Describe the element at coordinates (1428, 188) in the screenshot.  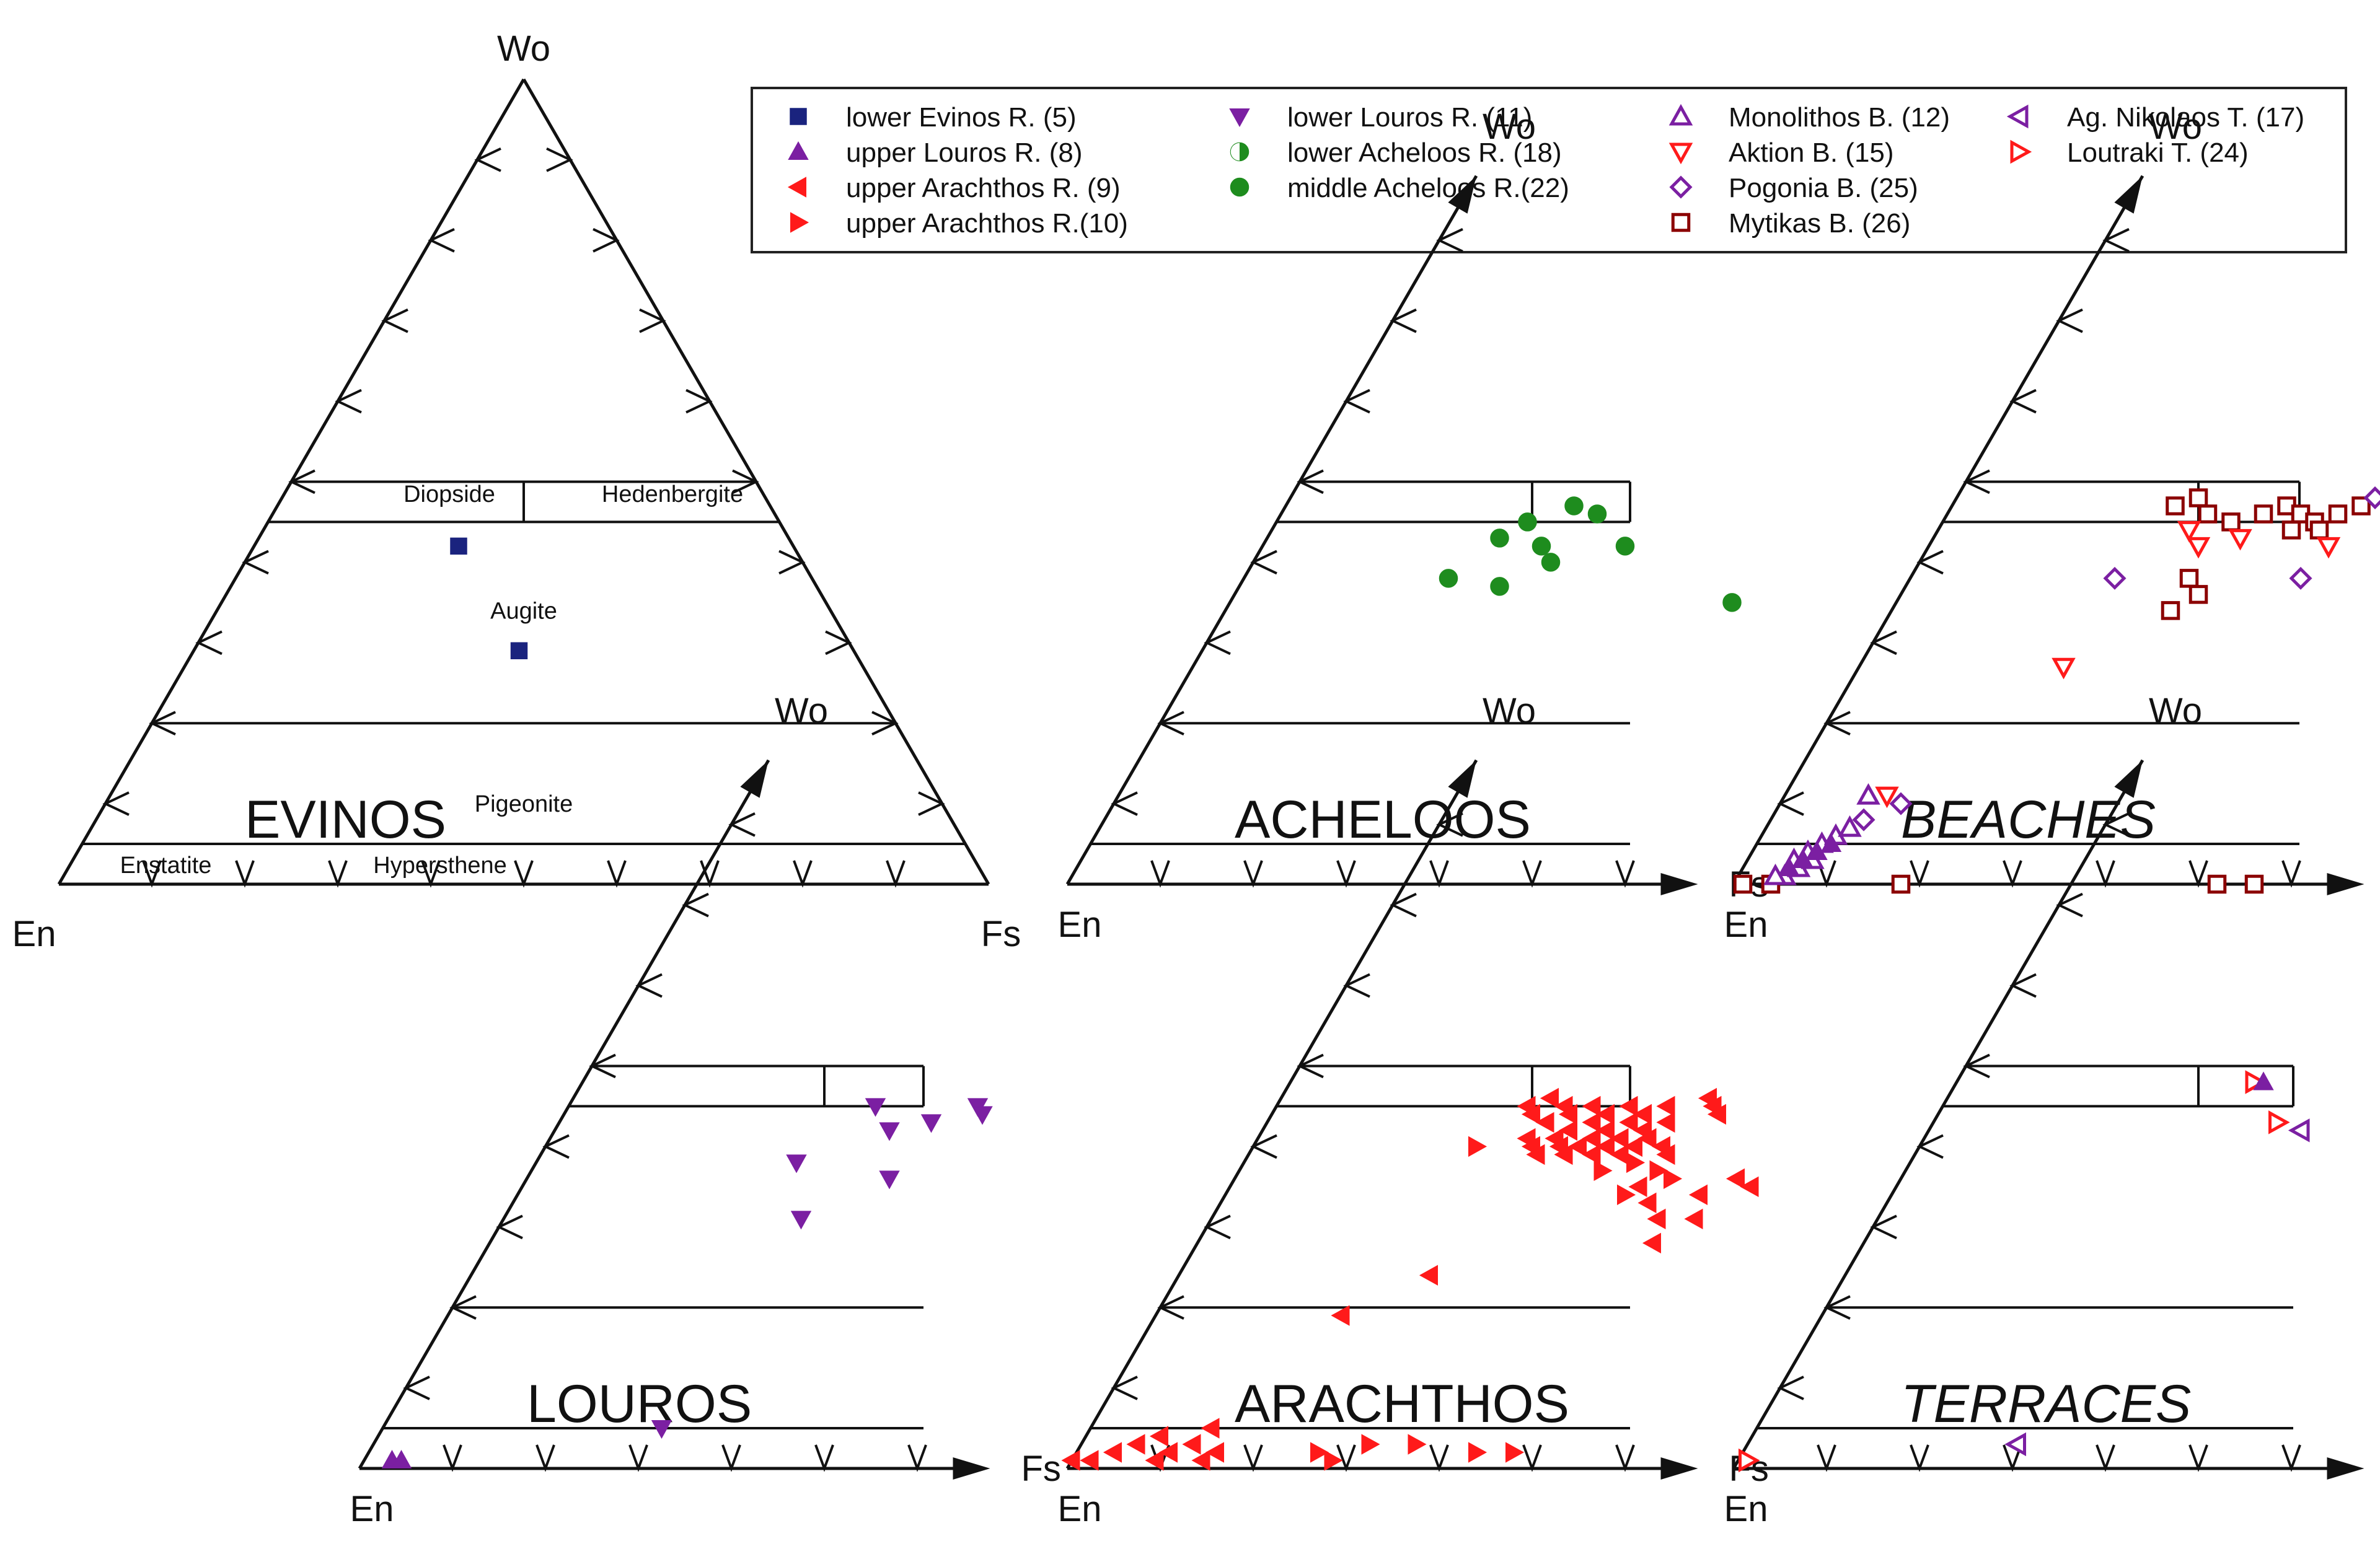
I see `legend-label: middle Acheloos R.(22)` at that location.